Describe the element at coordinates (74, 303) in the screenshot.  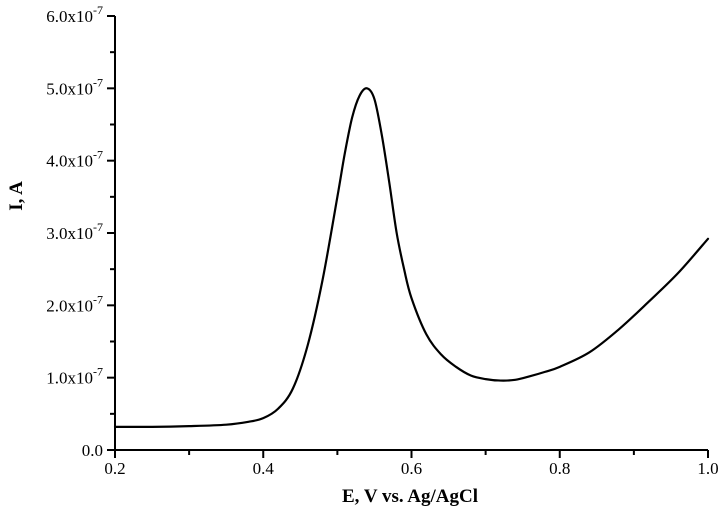
I see `y-tick-label: 2.0x10⁻⁷` at that location.